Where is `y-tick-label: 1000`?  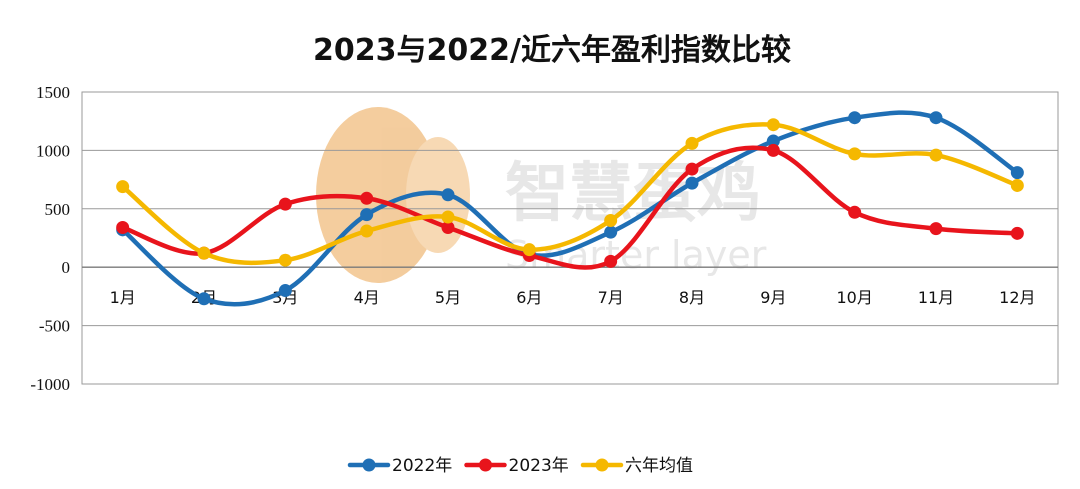 y-tick-label: 1000 is located at coordinates (53, 150).